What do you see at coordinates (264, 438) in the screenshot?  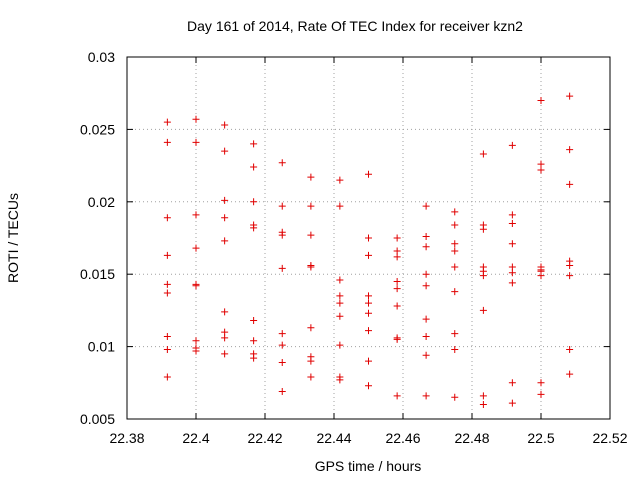 I see `x-tick-label: 22.42` at bounding box center [264, 438].